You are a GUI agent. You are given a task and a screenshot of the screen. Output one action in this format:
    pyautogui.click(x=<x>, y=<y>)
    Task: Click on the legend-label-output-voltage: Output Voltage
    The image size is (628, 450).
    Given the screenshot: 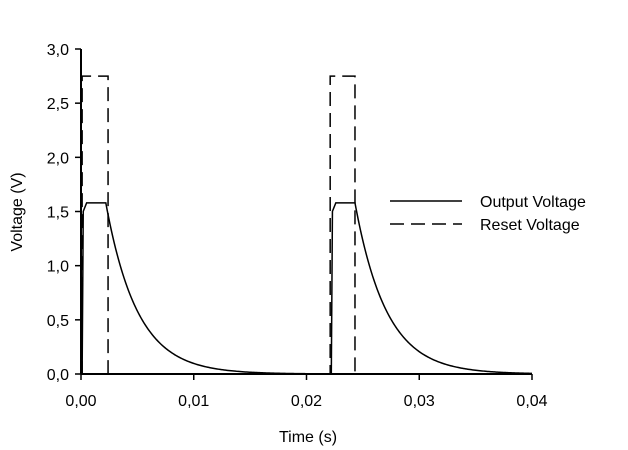 What is the action you would take?
    pyautogui.click(x=533, y=202)
    